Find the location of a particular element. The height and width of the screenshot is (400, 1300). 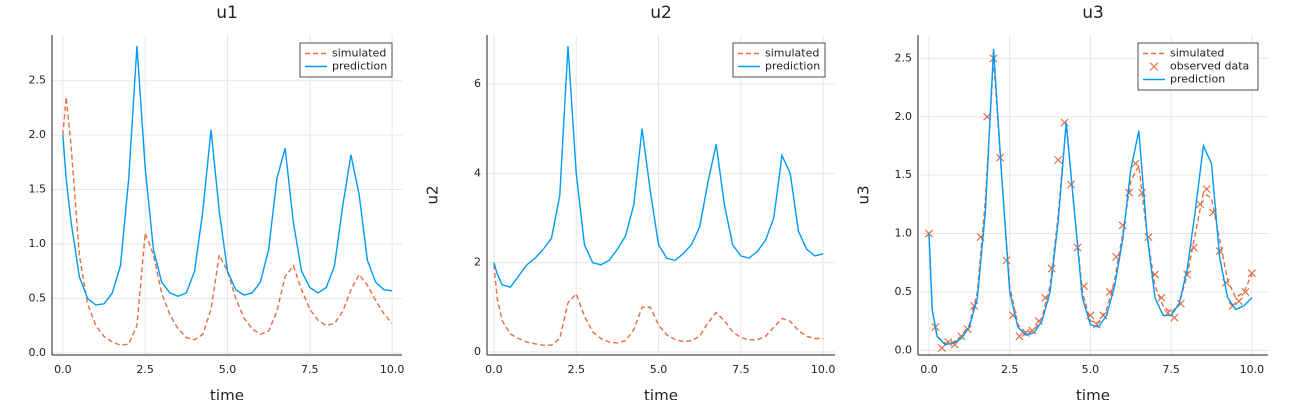

y-tick-label: 4 is located at coordinates (477, 172).